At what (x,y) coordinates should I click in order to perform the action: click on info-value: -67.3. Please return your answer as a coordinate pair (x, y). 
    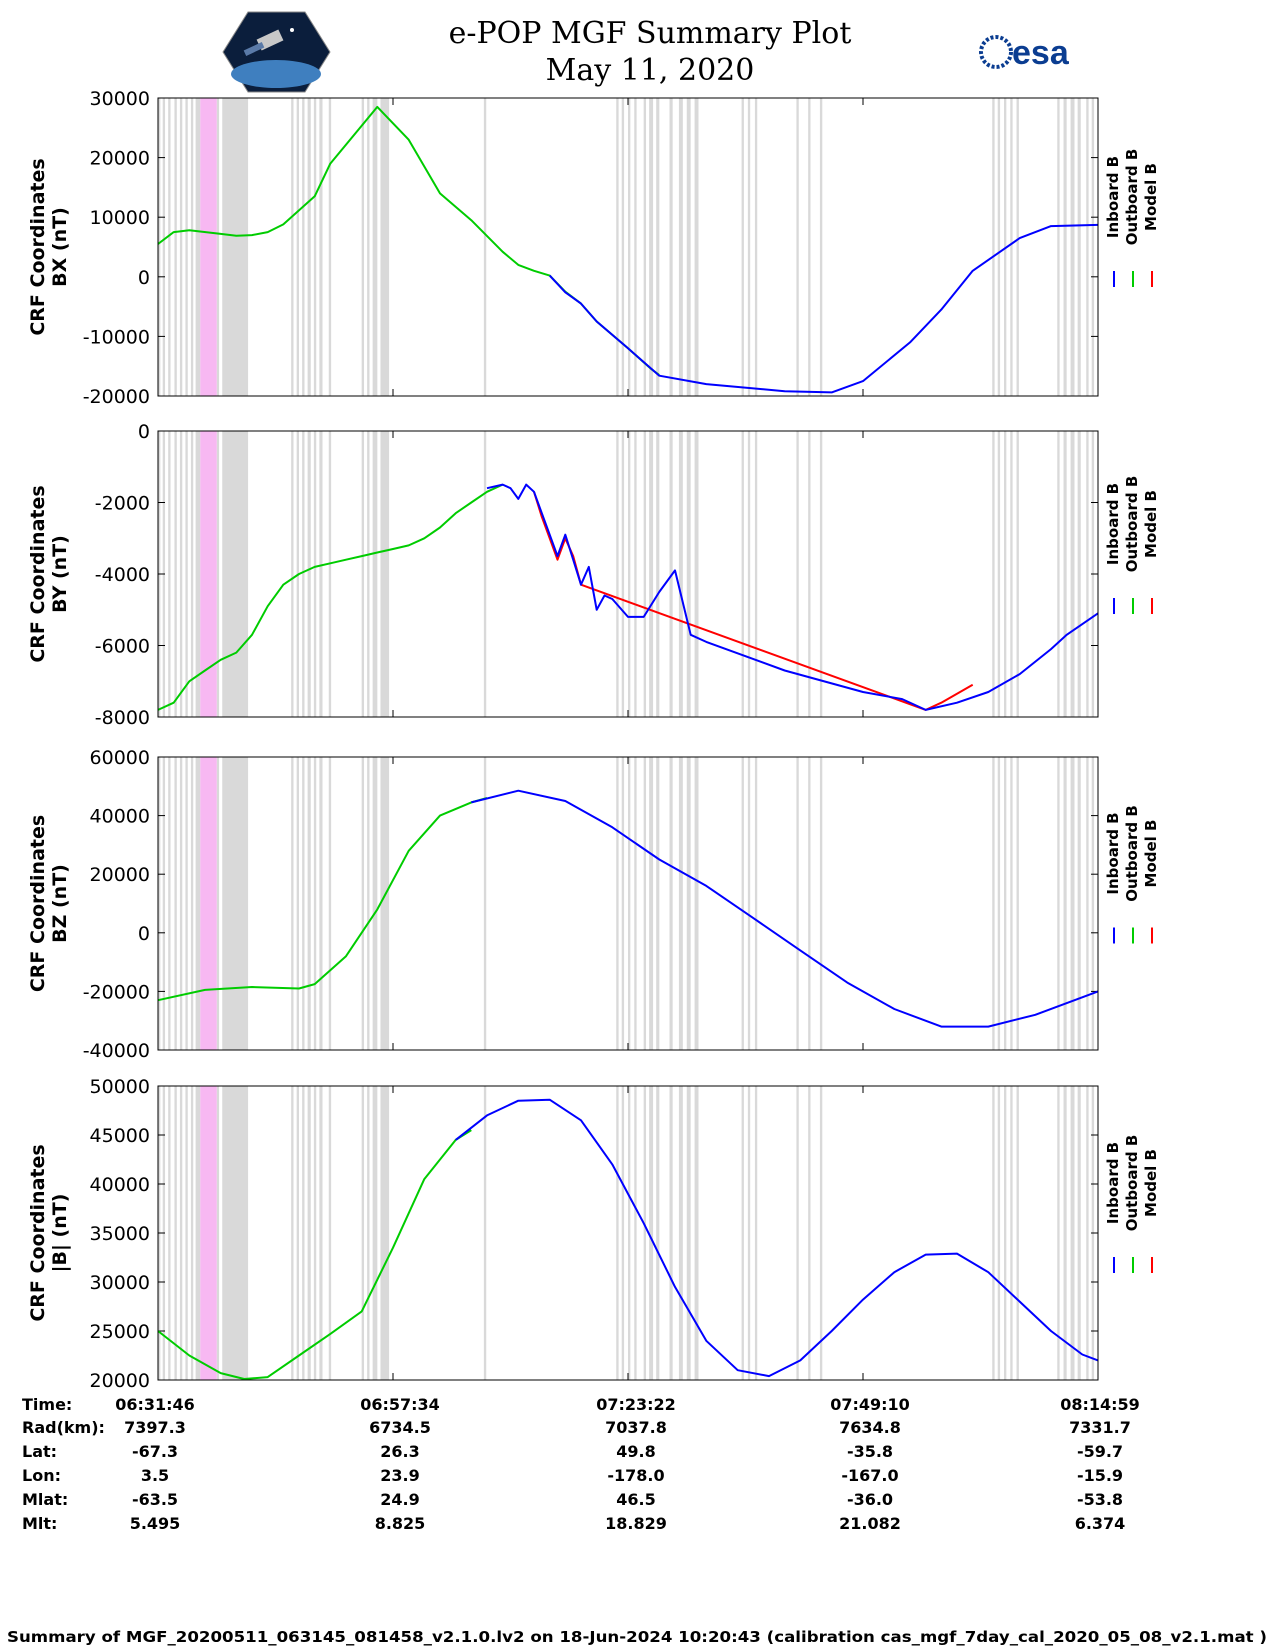
    Looking at the image, I should click on (155, 1451).